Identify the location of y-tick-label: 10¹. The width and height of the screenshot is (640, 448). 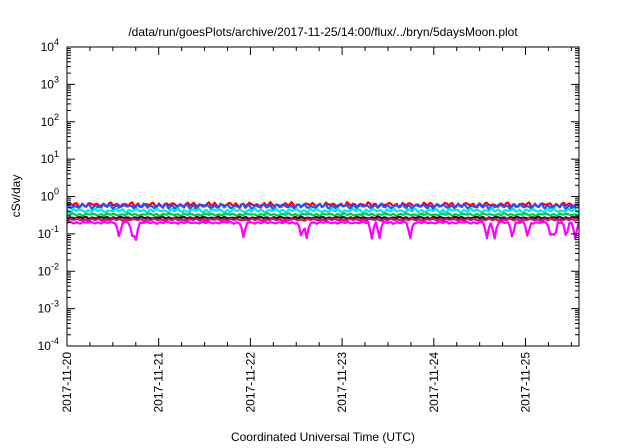
(50, 157).